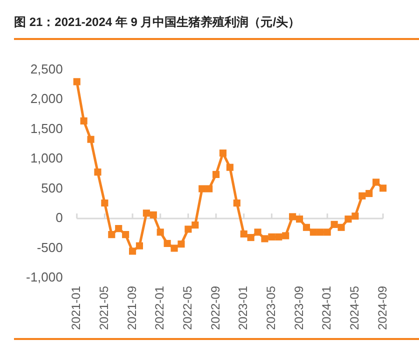 Image resolution: width=419 pixels, height=349 pixels. Describe the element at coordinates (382, 308) in the screenshot. I see `x-tick-label: 2024-09` at that location.